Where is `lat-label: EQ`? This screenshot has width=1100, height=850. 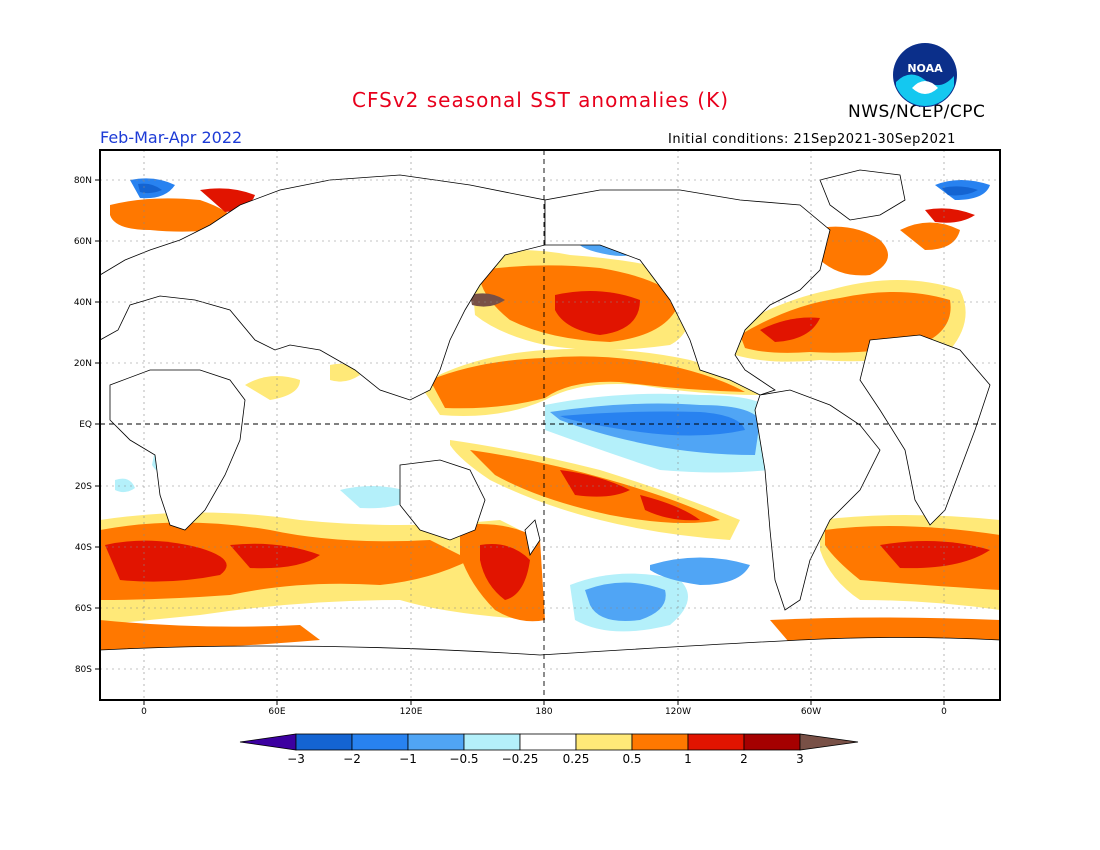 lat-label: EQ is located at coordinates (85, 425).